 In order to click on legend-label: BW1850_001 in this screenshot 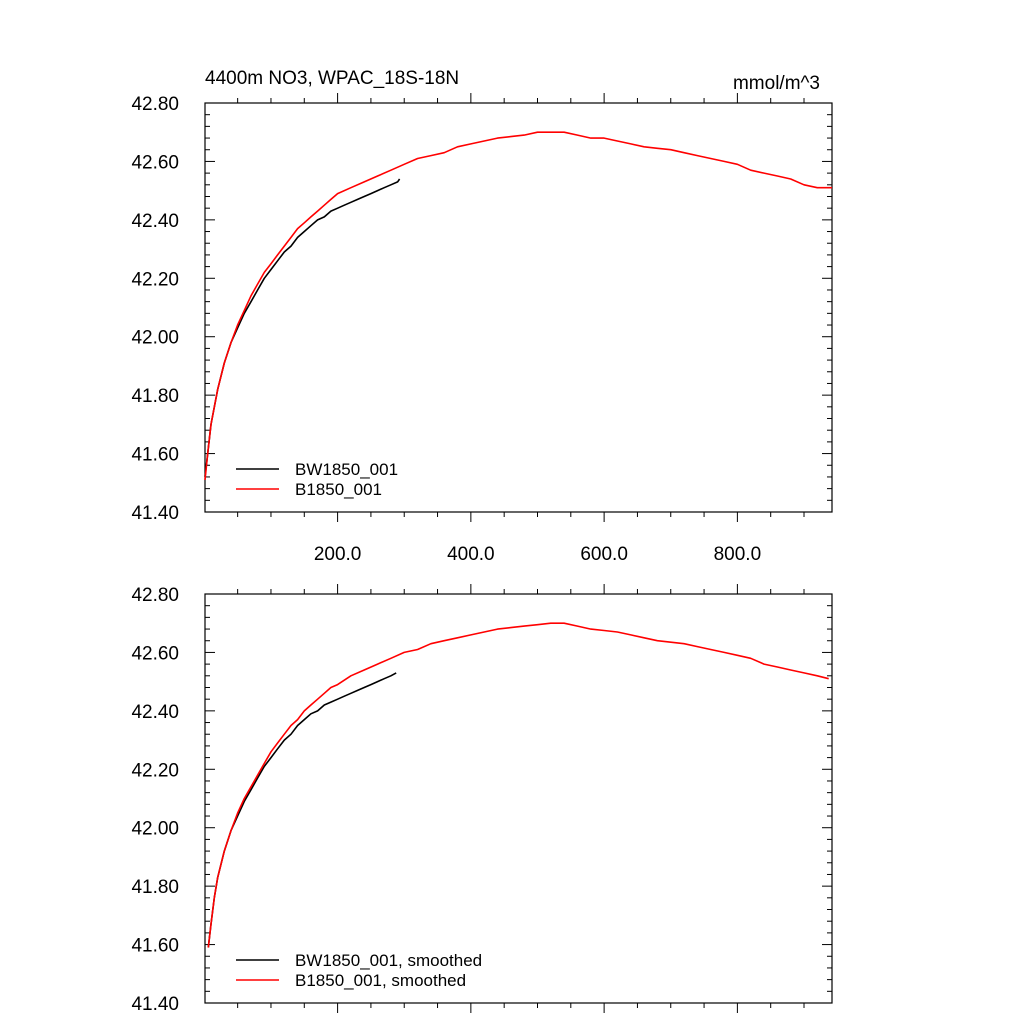, I will do `click(346, 469)`.